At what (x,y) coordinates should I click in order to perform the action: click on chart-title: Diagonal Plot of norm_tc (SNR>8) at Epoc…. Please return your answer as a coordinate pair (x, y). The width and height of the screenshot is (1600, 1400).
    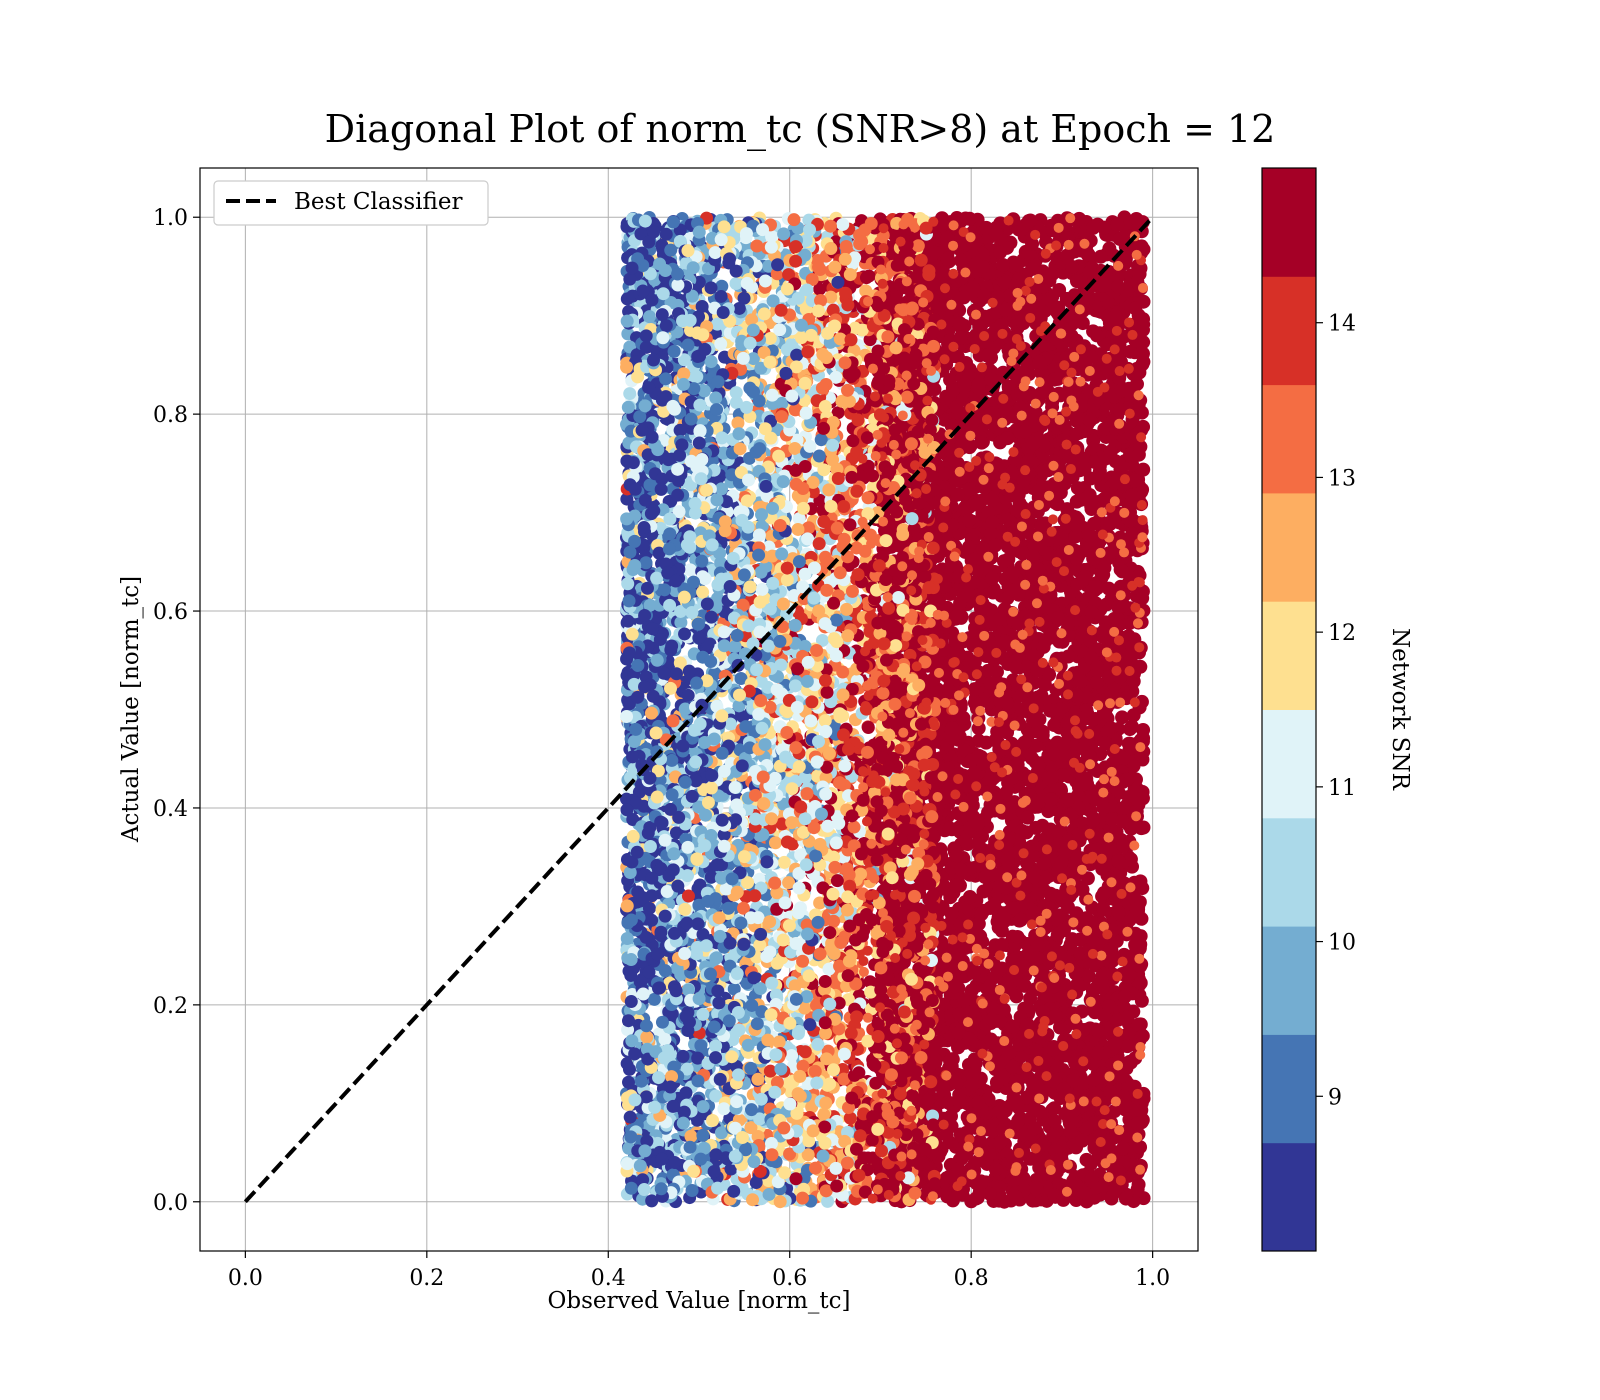
    Looking at the image, I should click on (800, 129).